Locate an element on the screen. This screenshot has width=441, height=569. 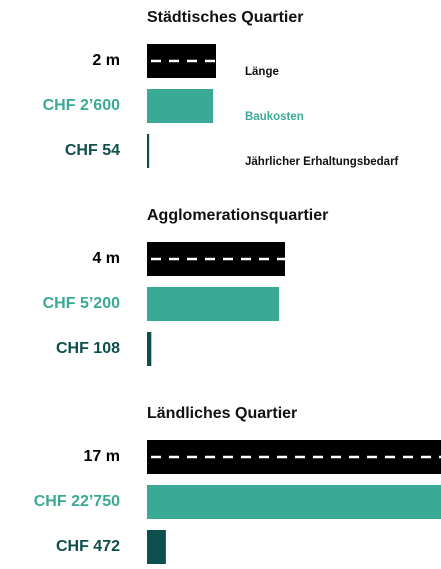
value-label: 17 m is located at coordinates (102, 456).